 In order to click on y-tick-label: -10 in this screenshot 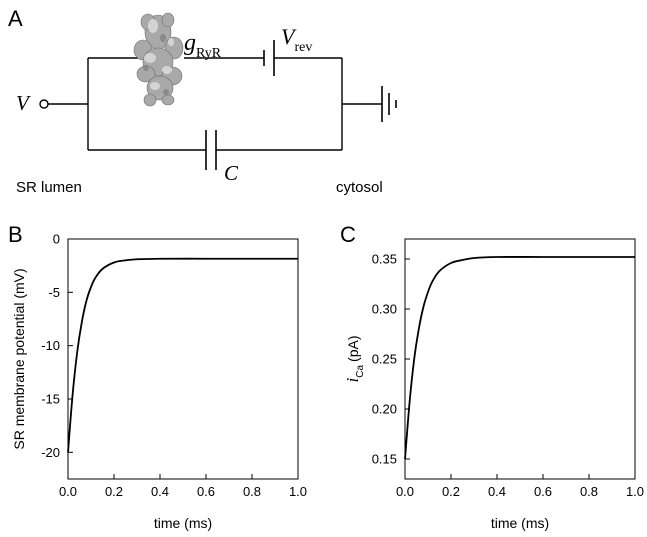, I will do `click(50, 345)`.